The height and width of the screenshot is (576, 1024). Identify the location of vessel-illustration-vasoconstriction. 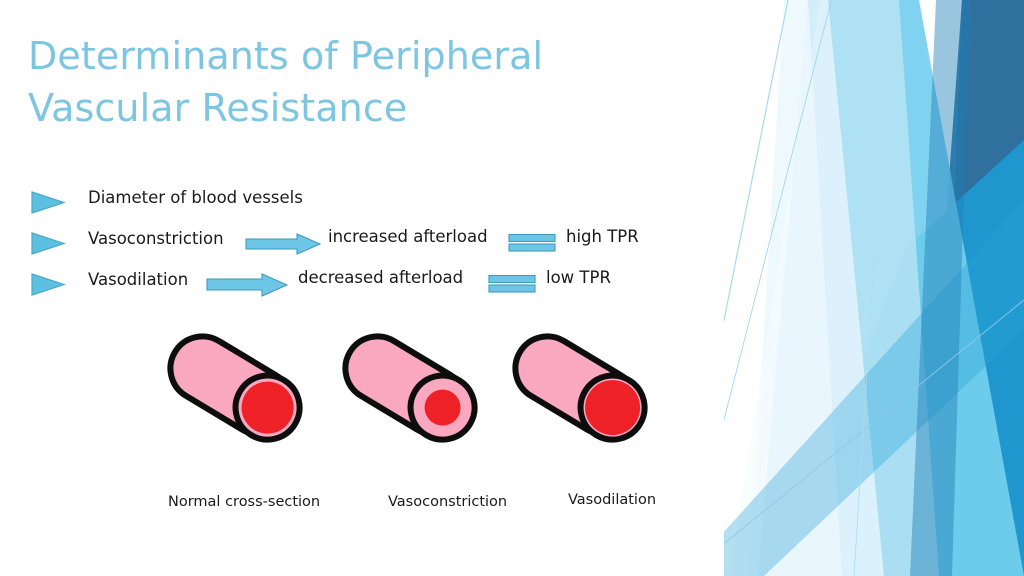
(410, 393).